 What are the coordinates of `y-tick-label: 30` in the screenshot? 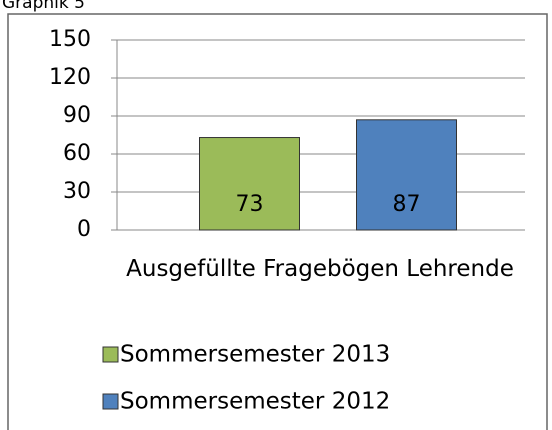 It's located at (77, 191).